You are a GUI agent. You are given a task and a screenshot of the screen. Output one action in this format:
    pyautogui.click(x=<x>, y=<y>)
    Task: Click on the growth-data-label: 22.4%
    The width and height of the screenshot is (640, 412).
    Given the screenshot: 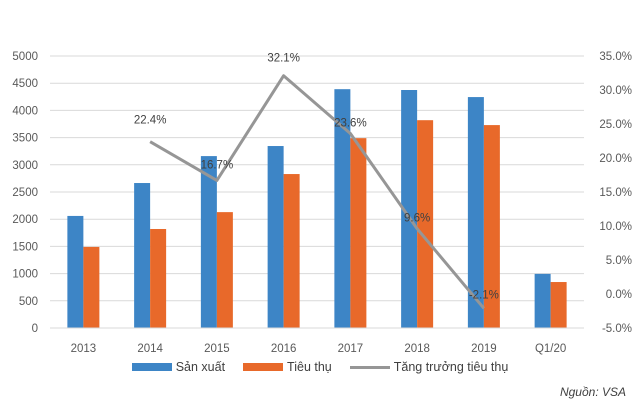 What is the action you would take?
    pyautogui.click(x=150, y=121)
    